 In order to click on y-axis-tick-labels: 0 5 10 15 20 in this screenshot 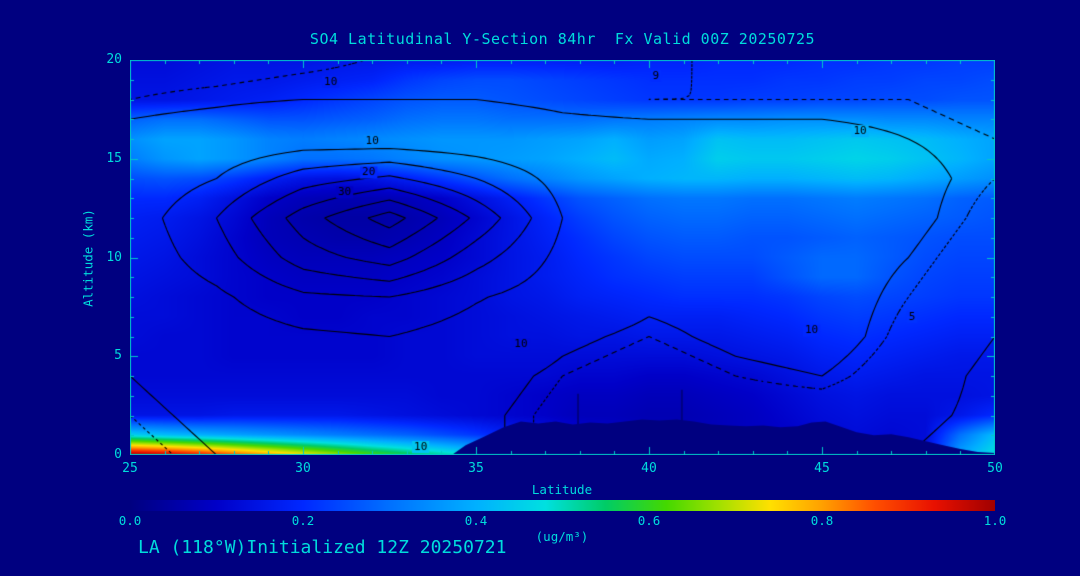, I will do `click(108, 257)`.